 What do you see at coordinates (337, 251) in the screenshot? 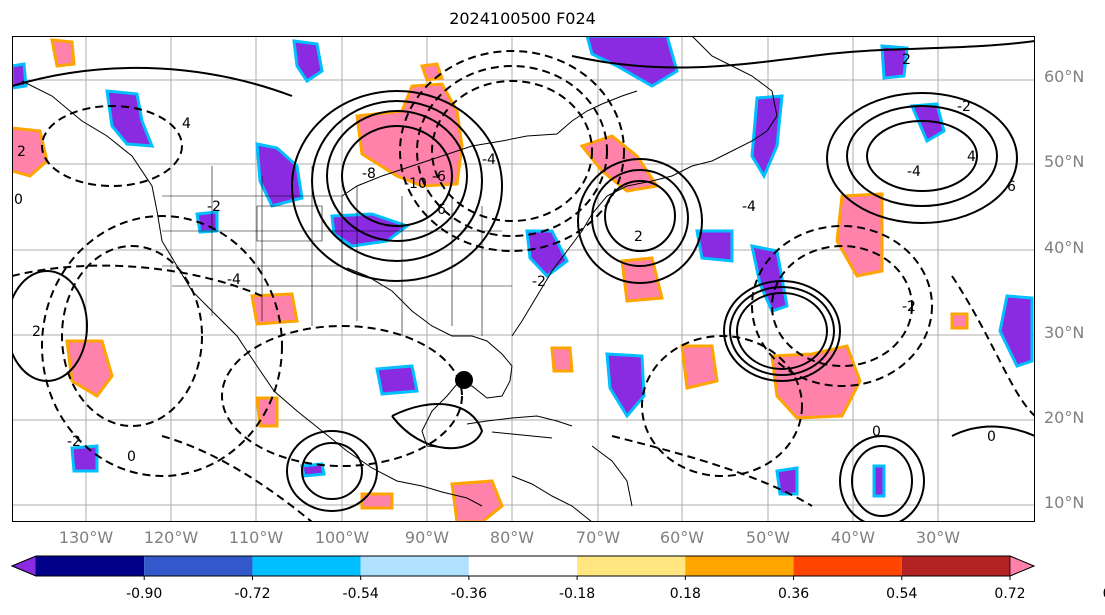
I see `state-borders` at bounding box center [337, 251].